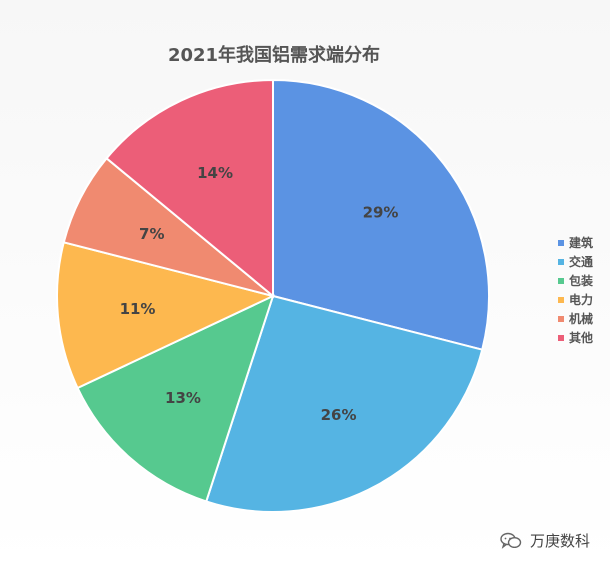 This screenshot has width=610, height=569. What do you see at coordinates (274, 55) in the screenshot?
I see `chart-title: 2021年我国铝需求端分布` at bounding box center [274, 55].